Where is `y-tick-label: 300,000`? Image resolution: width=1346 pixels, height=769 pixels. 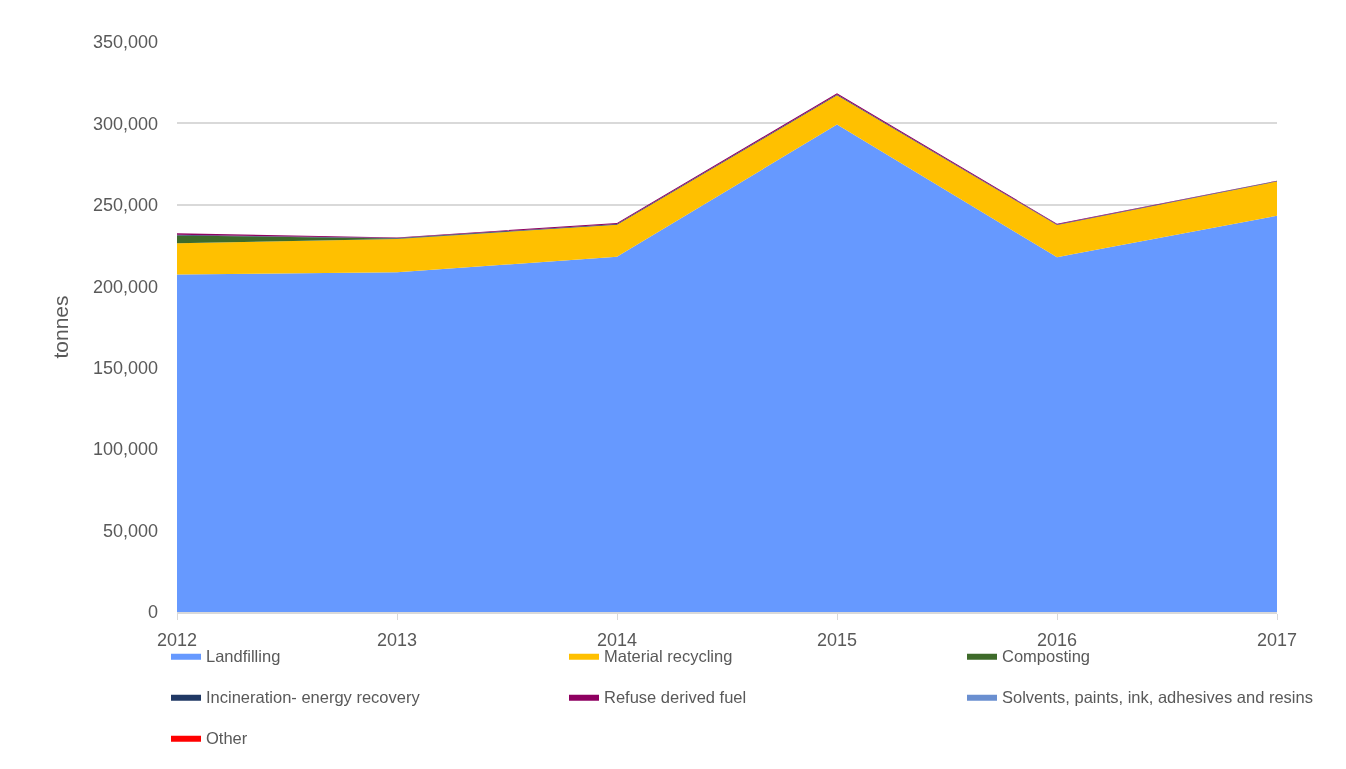 y-tick-label: 300,000 is located at coordinates (125, 123).